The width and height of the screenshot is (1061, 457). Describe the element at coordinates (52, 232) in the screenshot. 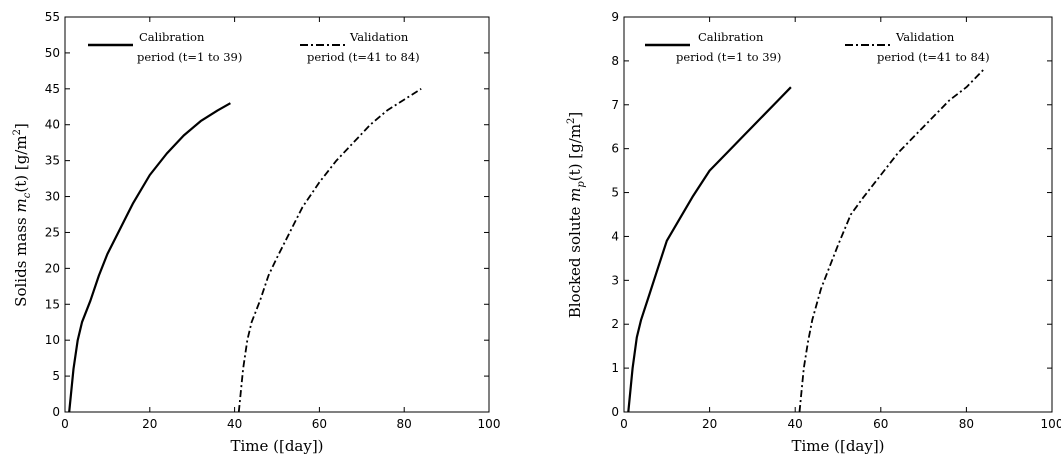

I see `y-tick-label: 25` at that location.